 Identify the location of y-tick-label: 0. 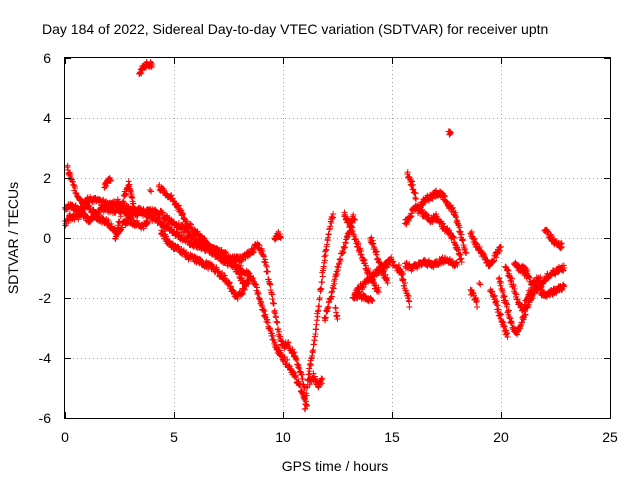
(47, 238).